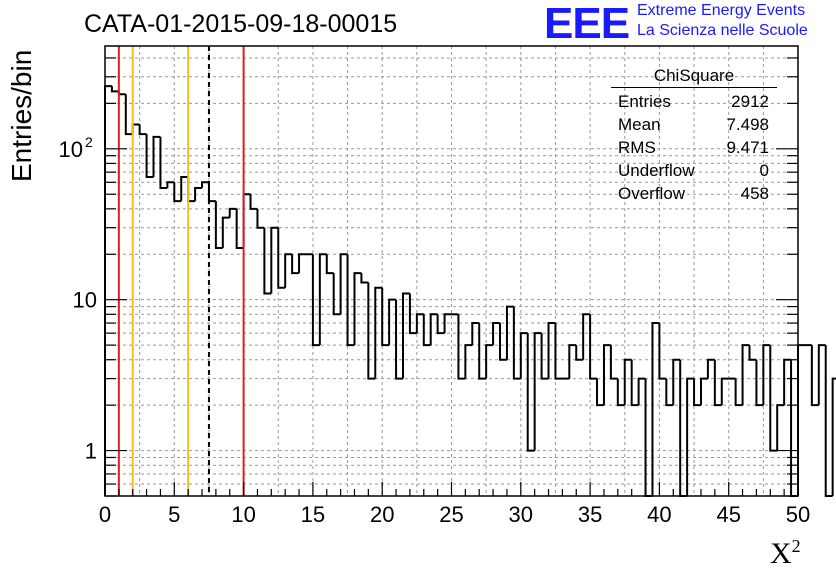  Describe the element at coordinates (721, 10) in the screenshot. I see `logo-subtitle-1: Extreme Energy Events` at that location.